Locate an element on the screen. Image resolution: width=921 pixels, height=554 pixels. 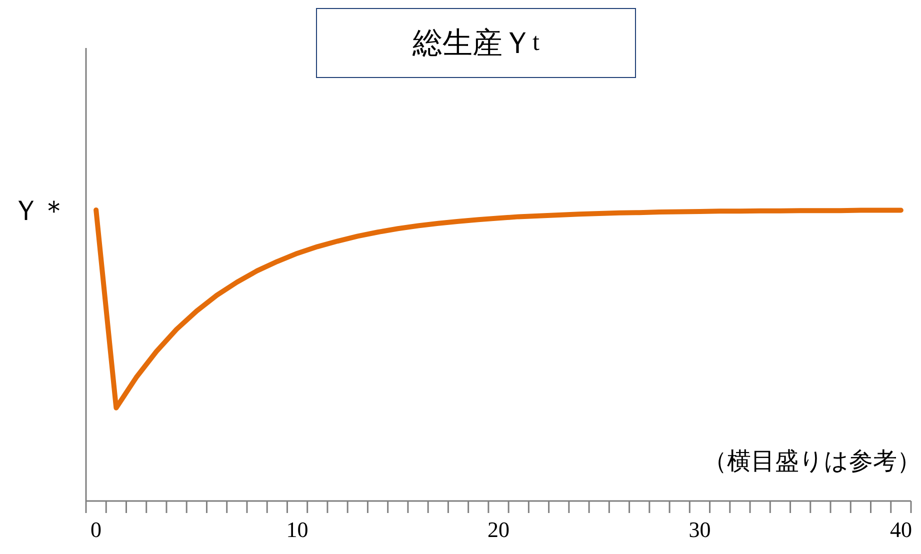
x-tick-label: 30 is located at coordinates (699, 529).